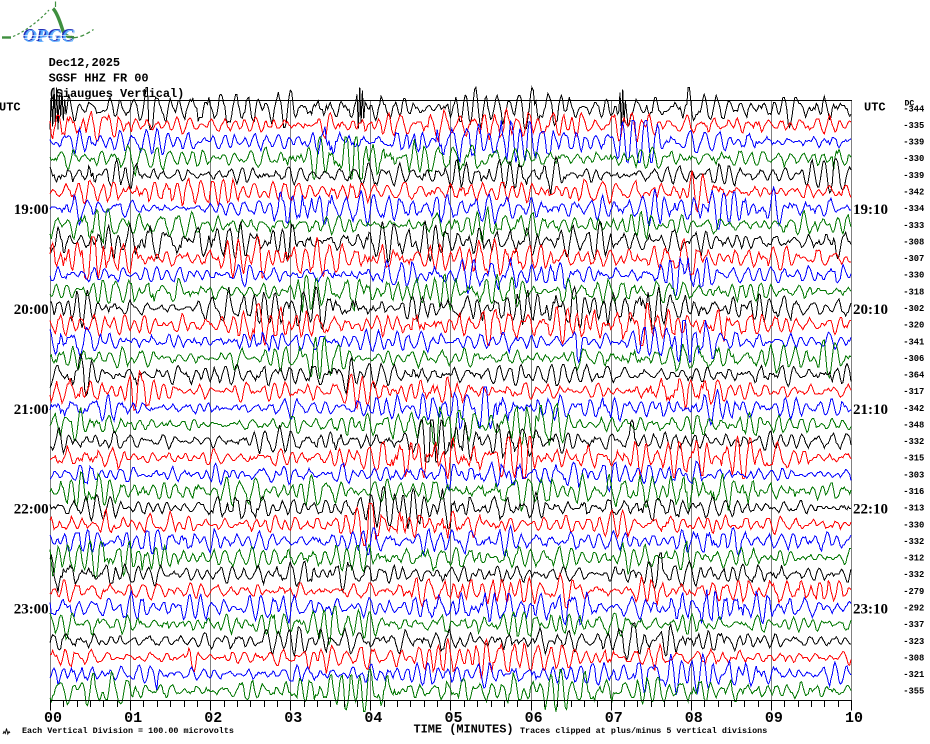  What do you see at coordinates (913, 426) in the screenshot?
I see `svg-text: -348` at bounding box center [913, 426].